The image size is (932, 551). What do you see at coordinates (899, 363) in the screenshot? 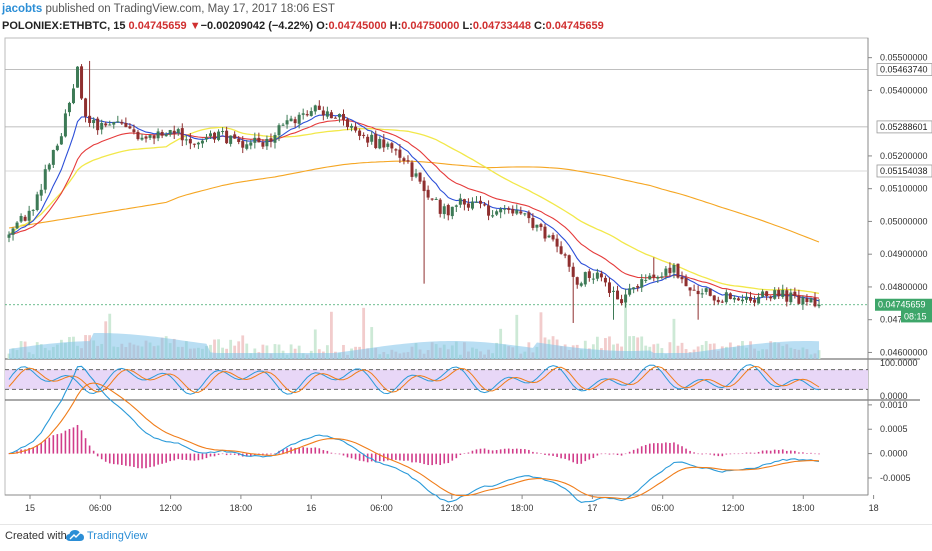
I see `stoch-tick-label: 100.0000` at bounding box center [899, 363].